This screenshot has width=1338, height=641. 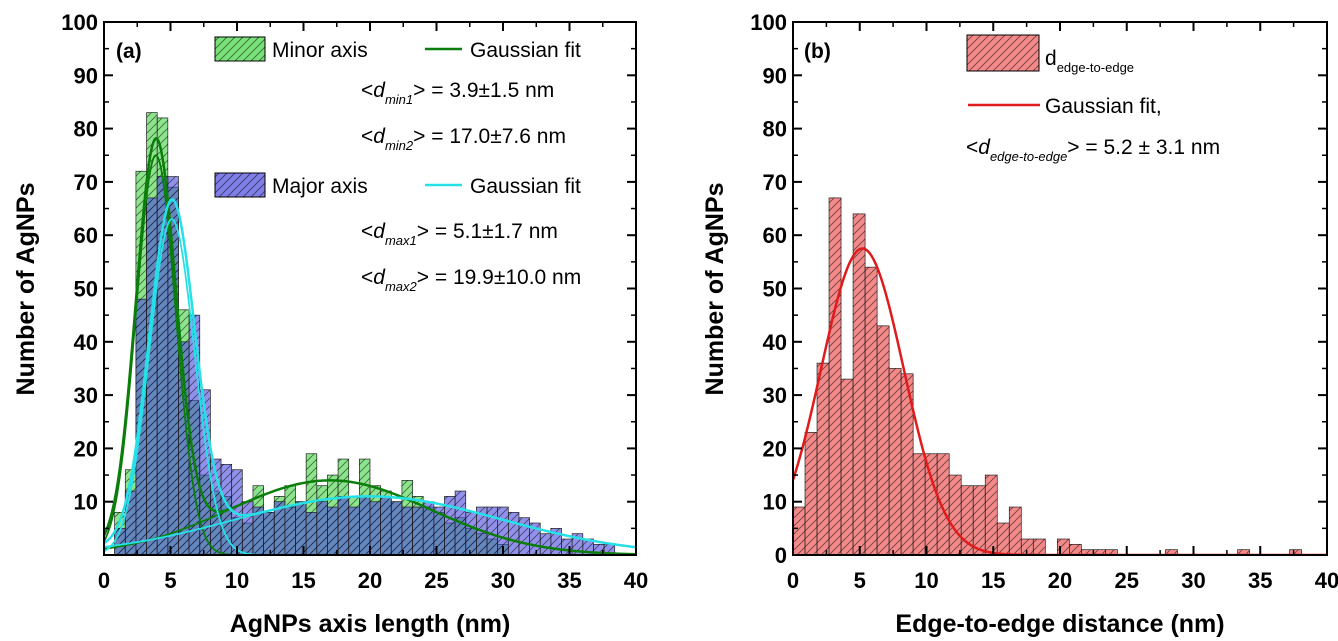 I want to click on legend-label-major-fit: Gaussian fit, so click(x=525, y=186).